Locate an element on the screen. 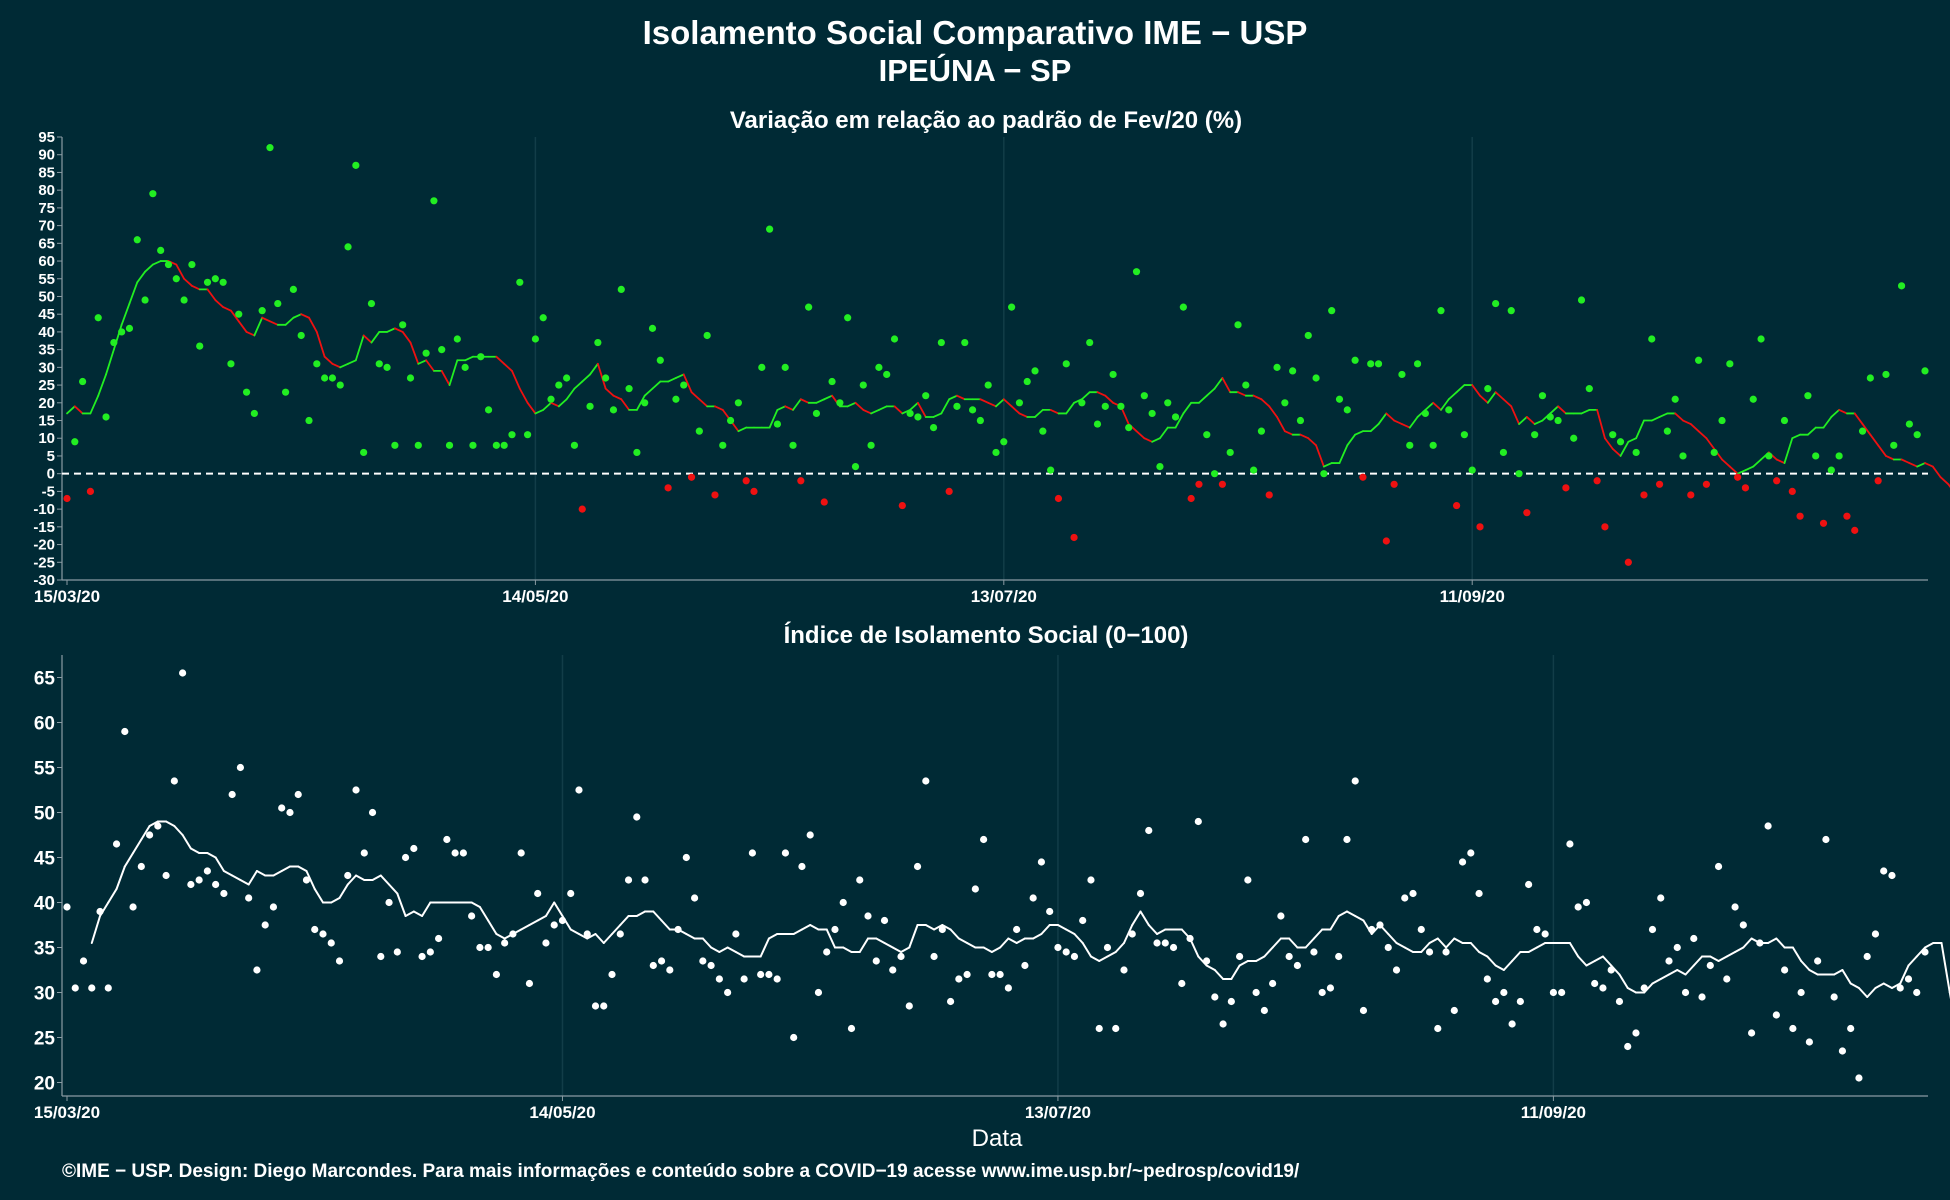 The width and height of the screenshot is (1950, 1200). y-tick-label: 30 is located at coordinates (46, 367).